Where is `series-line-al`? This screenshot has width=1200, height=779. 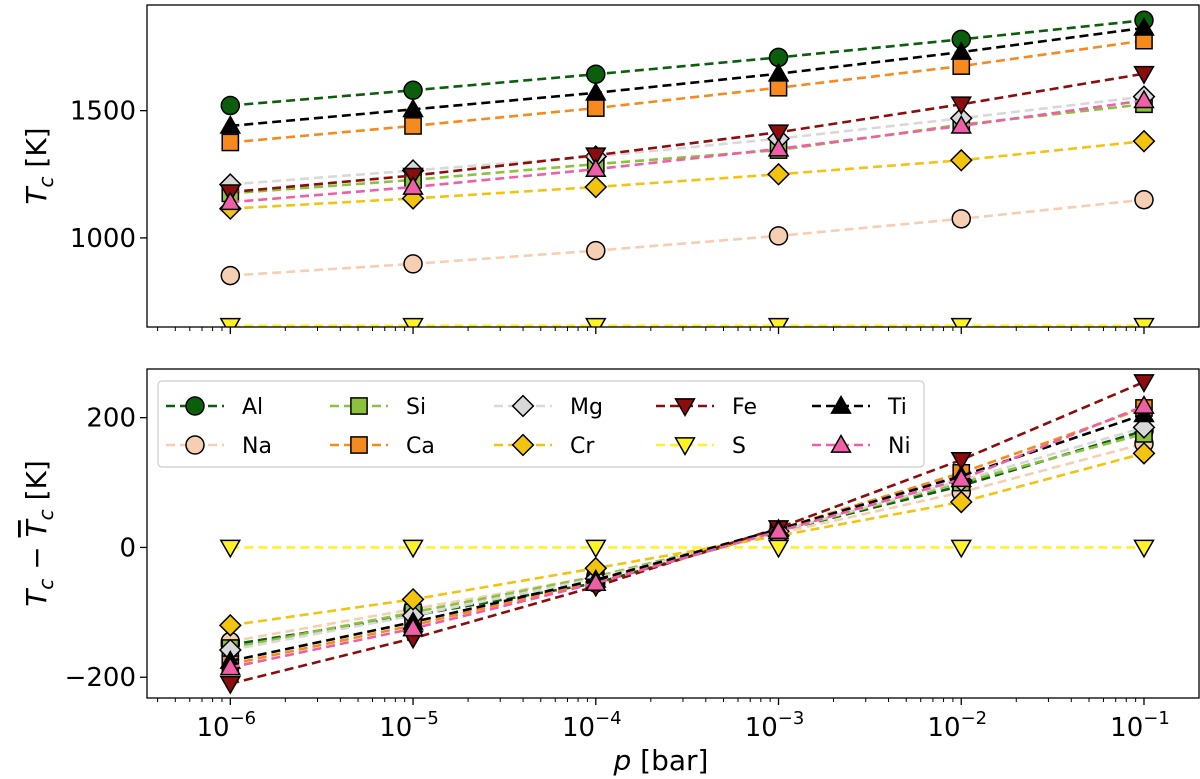
series-line-al is located at coordinates (687, 62).